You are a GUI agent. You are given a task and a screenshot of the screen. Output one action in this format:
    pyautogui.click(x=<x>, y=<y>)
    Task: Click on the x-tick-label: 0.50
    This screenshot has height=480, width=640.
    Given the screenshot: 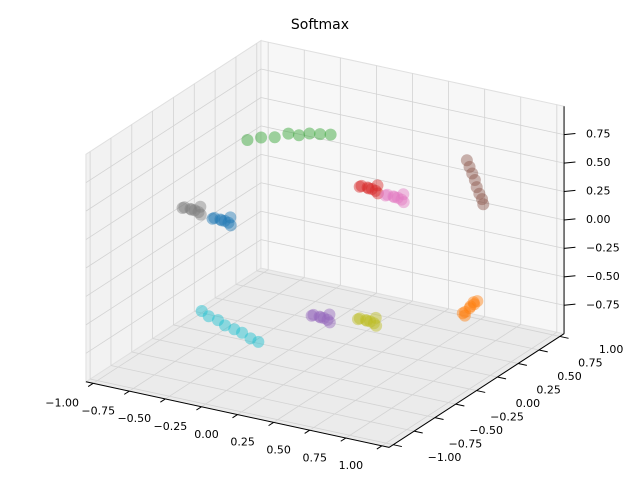 What is the action you would take?
    pyautogui.click(x=278, y=449)
    